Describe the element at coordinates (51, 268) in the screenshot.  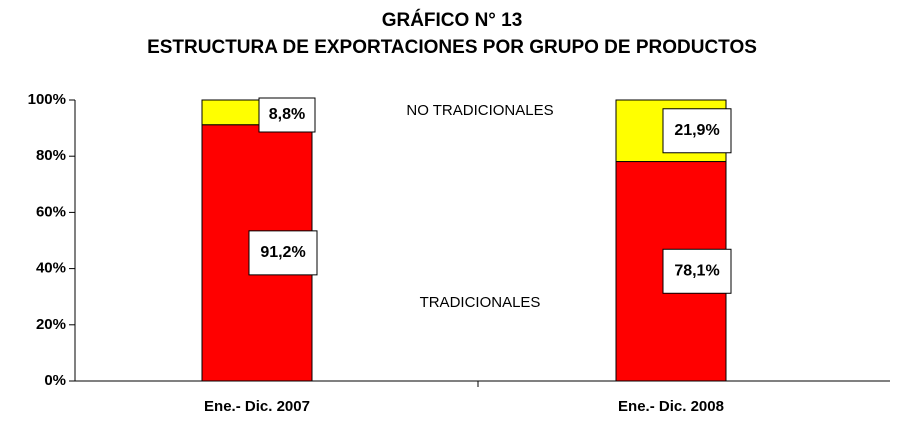
I see `y-tick-label: 40%` at that location.